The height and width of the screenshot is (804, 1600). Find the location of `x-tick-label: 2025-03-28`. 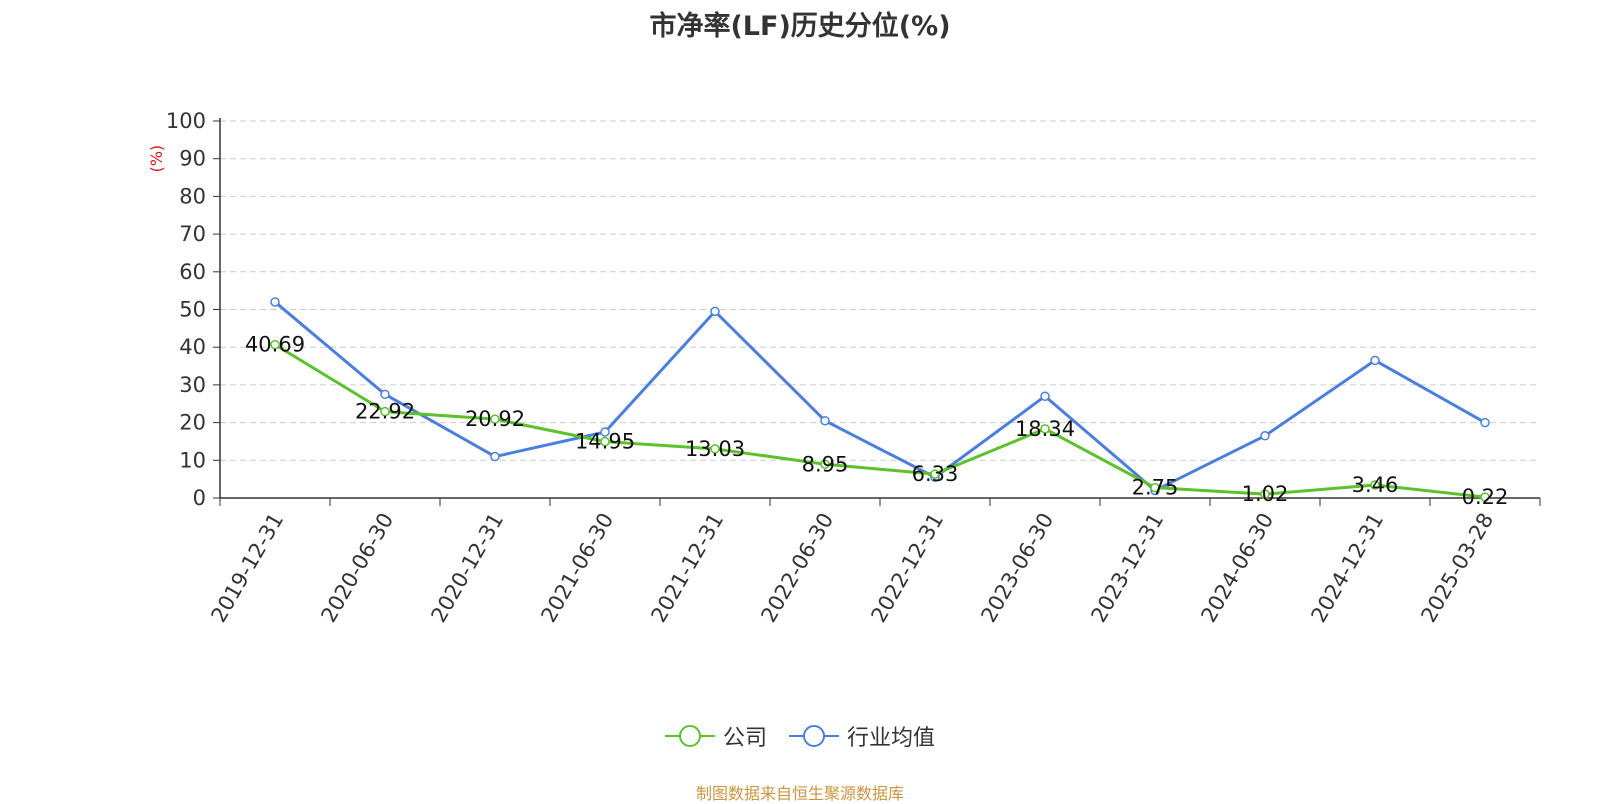

x-tick-label: 2025-03-28 is located at coordinates (1457, 568).